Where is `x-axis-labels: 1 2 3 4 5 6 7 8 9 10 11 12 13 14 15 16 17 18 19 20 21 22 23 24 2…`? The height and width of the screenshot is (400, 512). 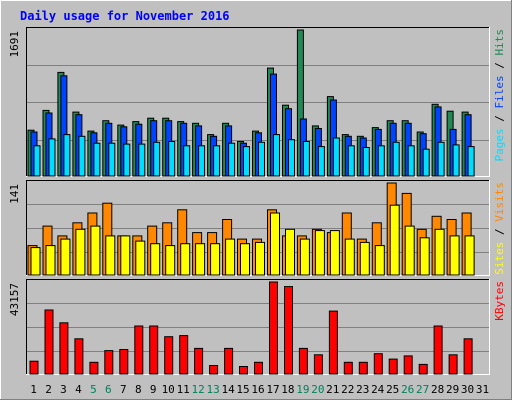 x-axis-labels: 1 2 3 4 5 6 7 8 9 10 11 12 13 14 15 16 17 18 19 20 21 22 23 24 2… is located at coordinates (259, 389).